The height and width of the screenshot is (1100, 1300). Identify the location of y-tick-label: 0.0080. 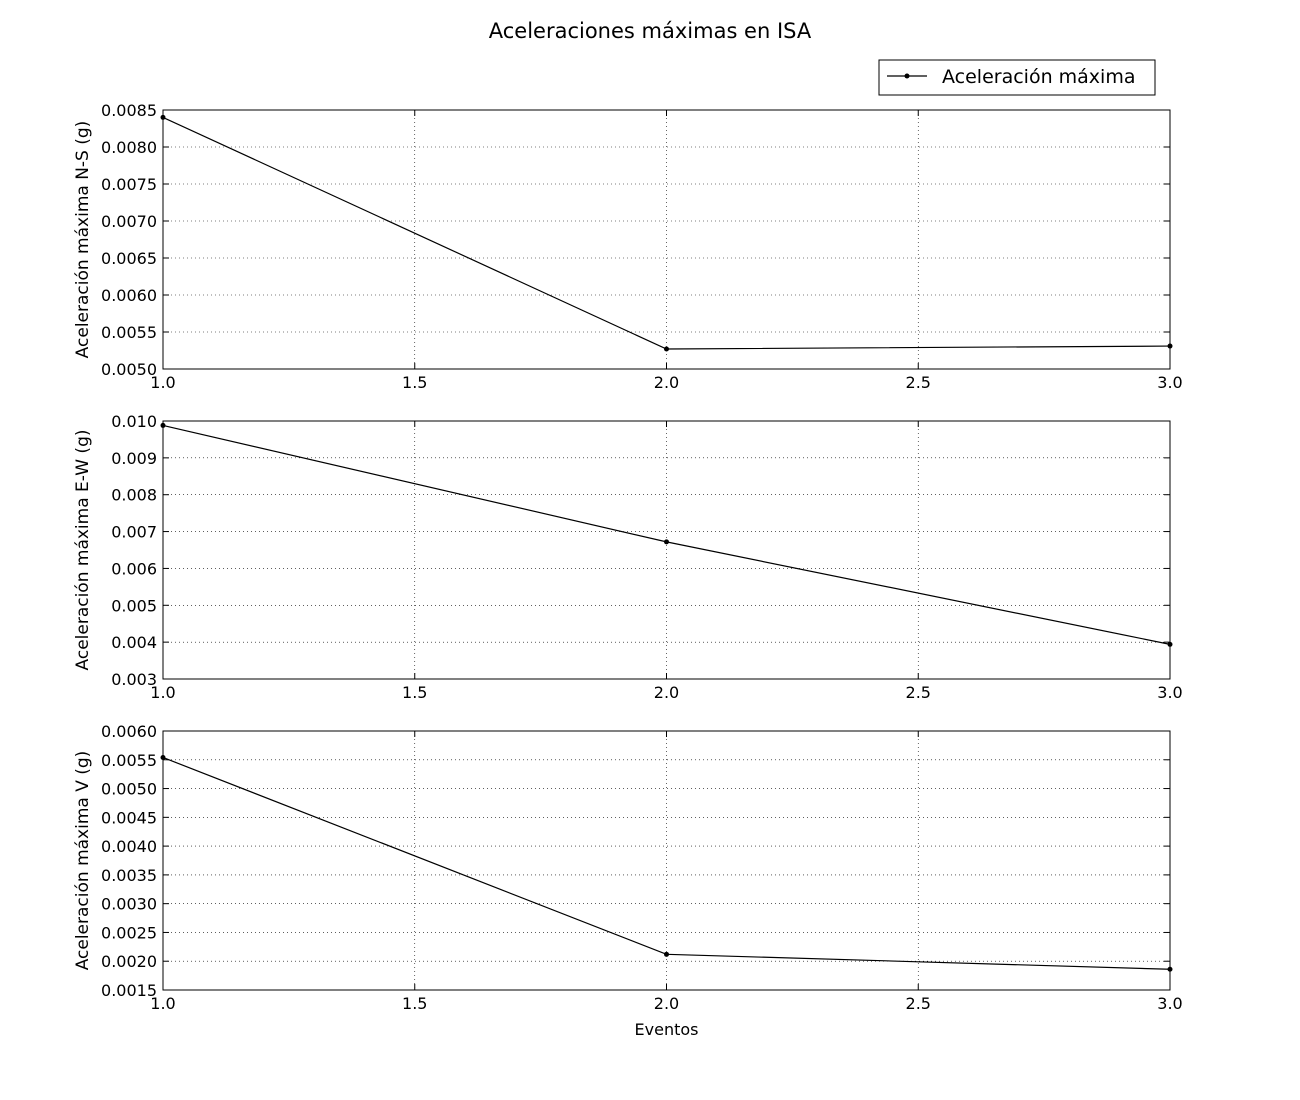
(129, 147).